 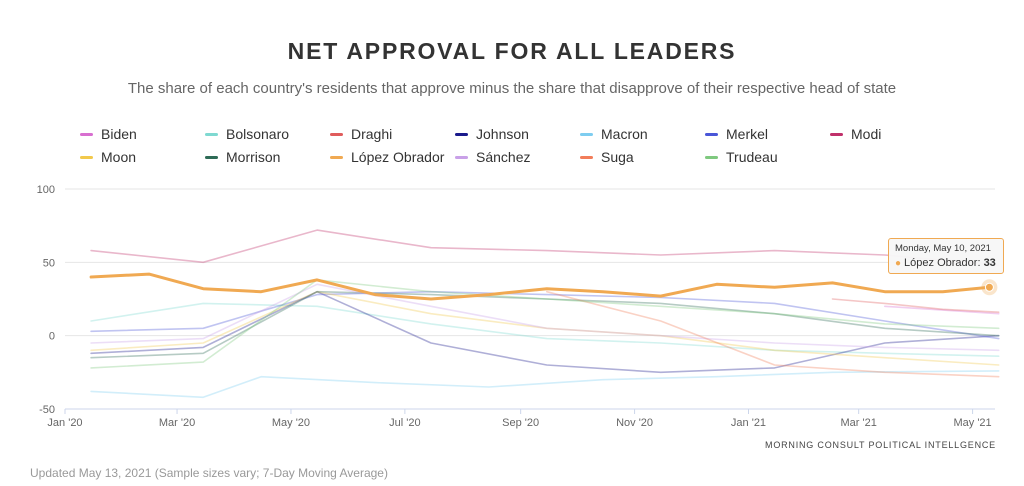 I want to click on legend-item: Merkel, so click(x=736, y=134).